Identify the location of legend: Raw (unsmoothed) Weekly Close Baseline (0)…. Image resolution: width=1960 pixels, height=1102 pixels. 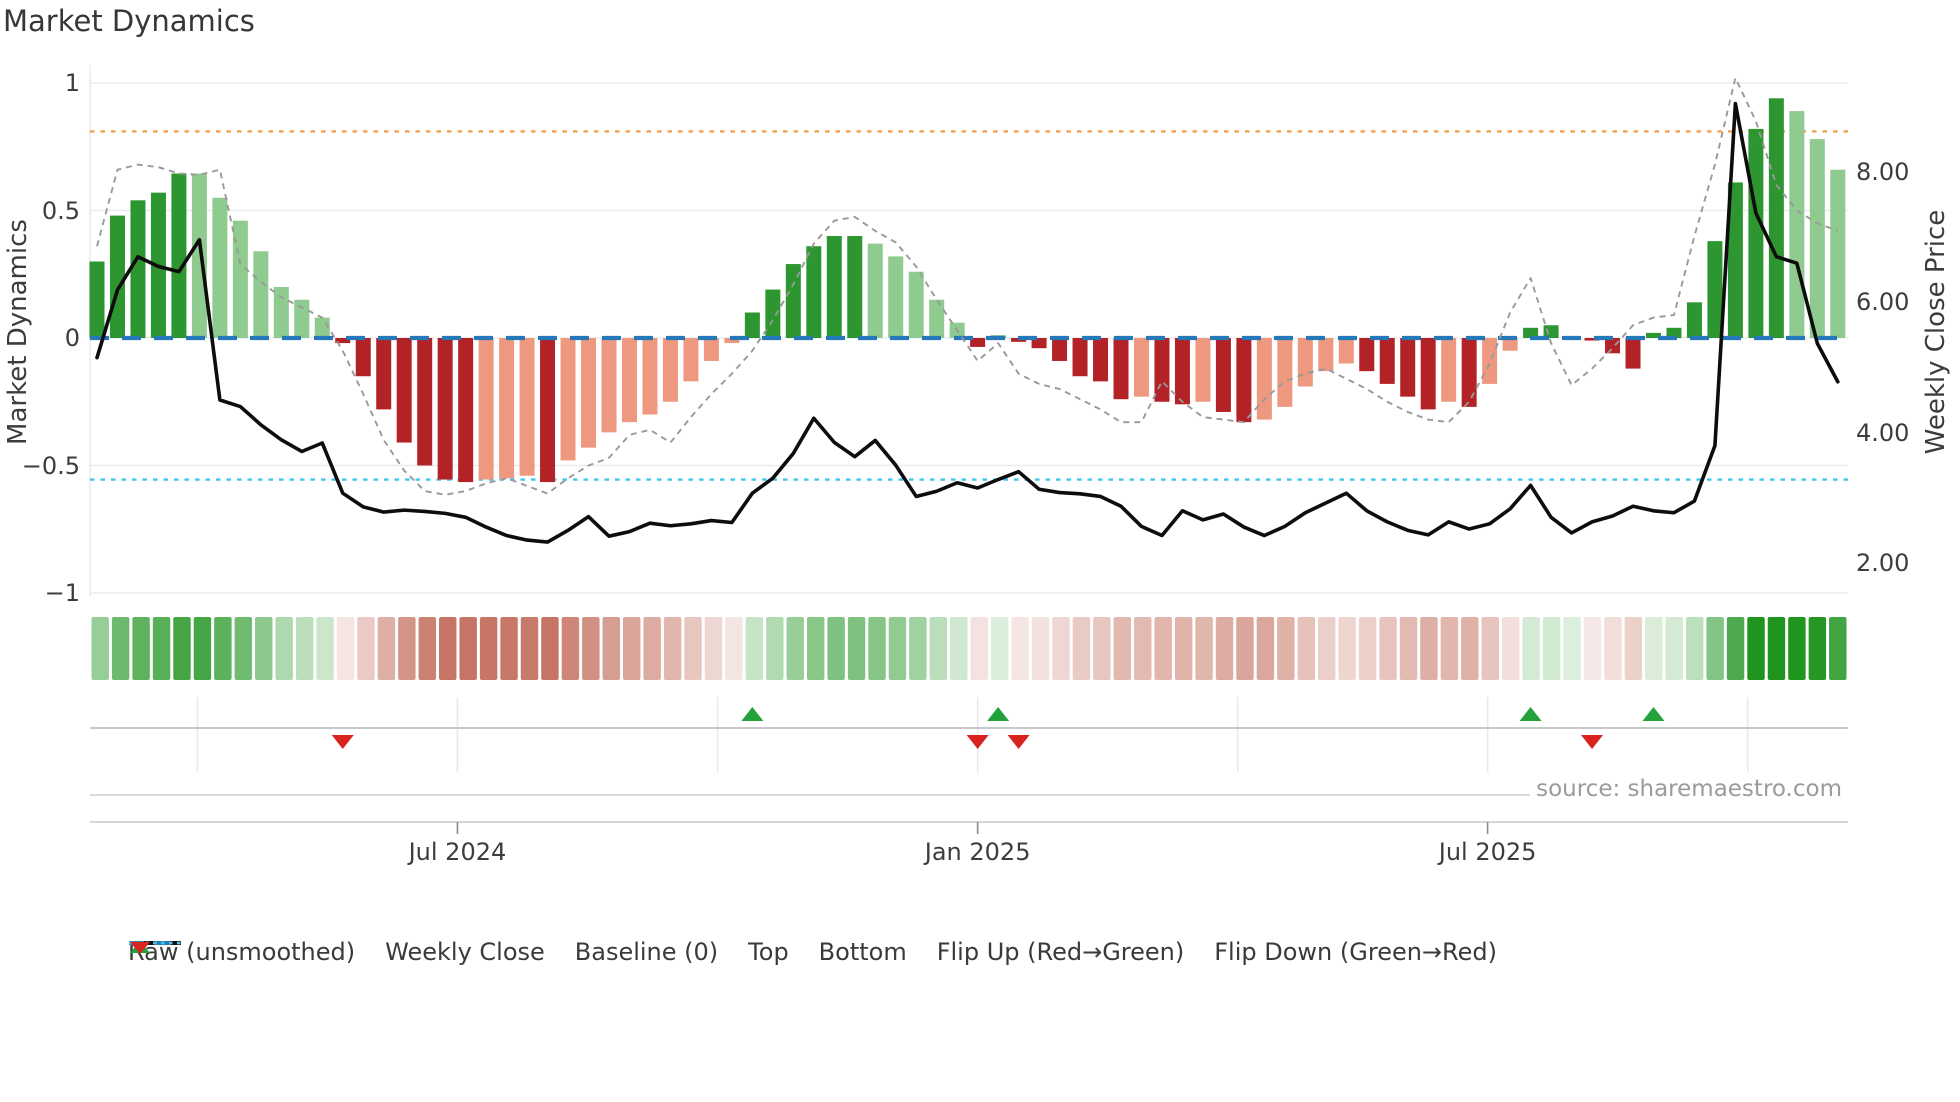
(812, 952).